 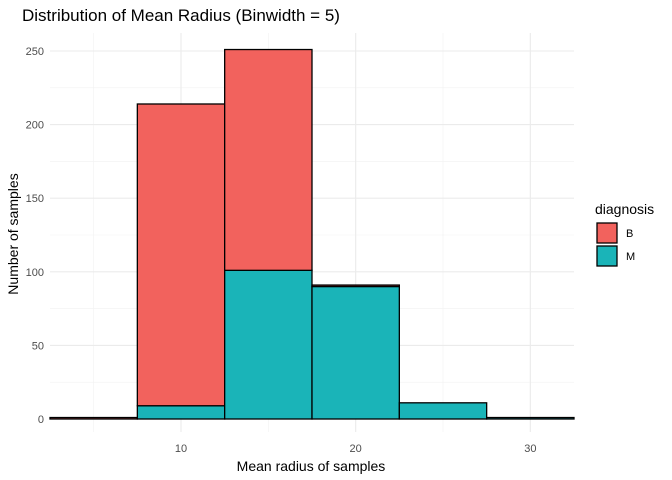 I want to click on y-tick-label: 100, so click(x=35, y=273).